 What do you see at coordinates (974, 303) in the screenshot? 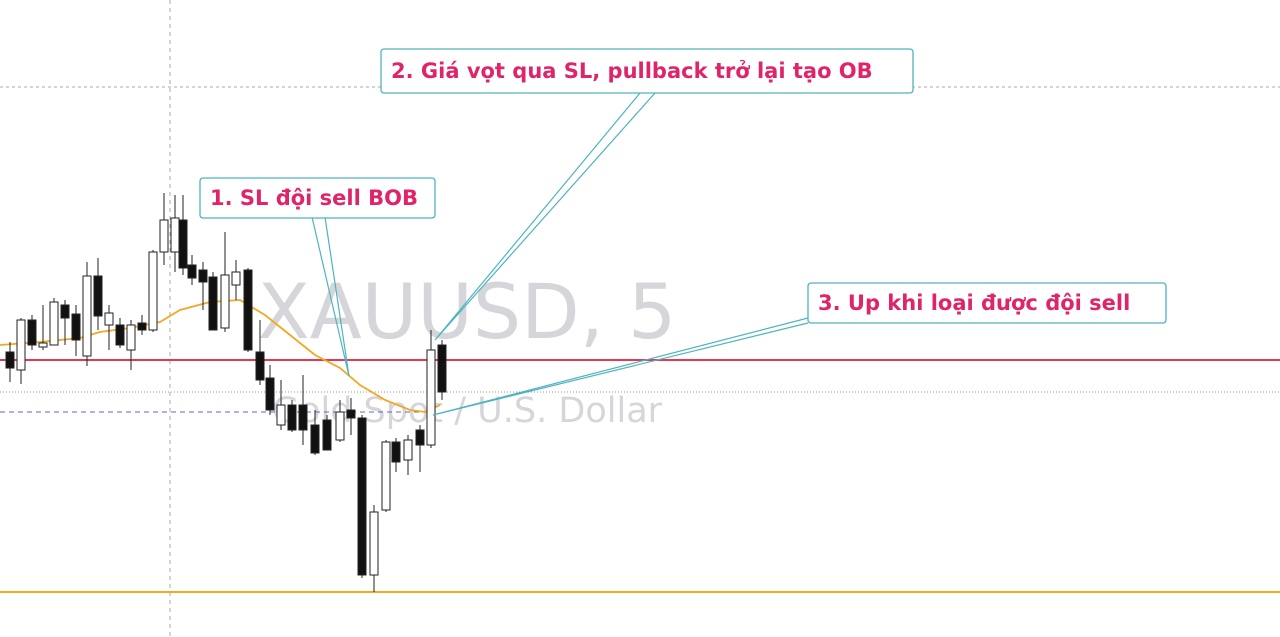
I see `annotation-text: 3. Up khi loại được đội sell` at bounding box center [974, 303].